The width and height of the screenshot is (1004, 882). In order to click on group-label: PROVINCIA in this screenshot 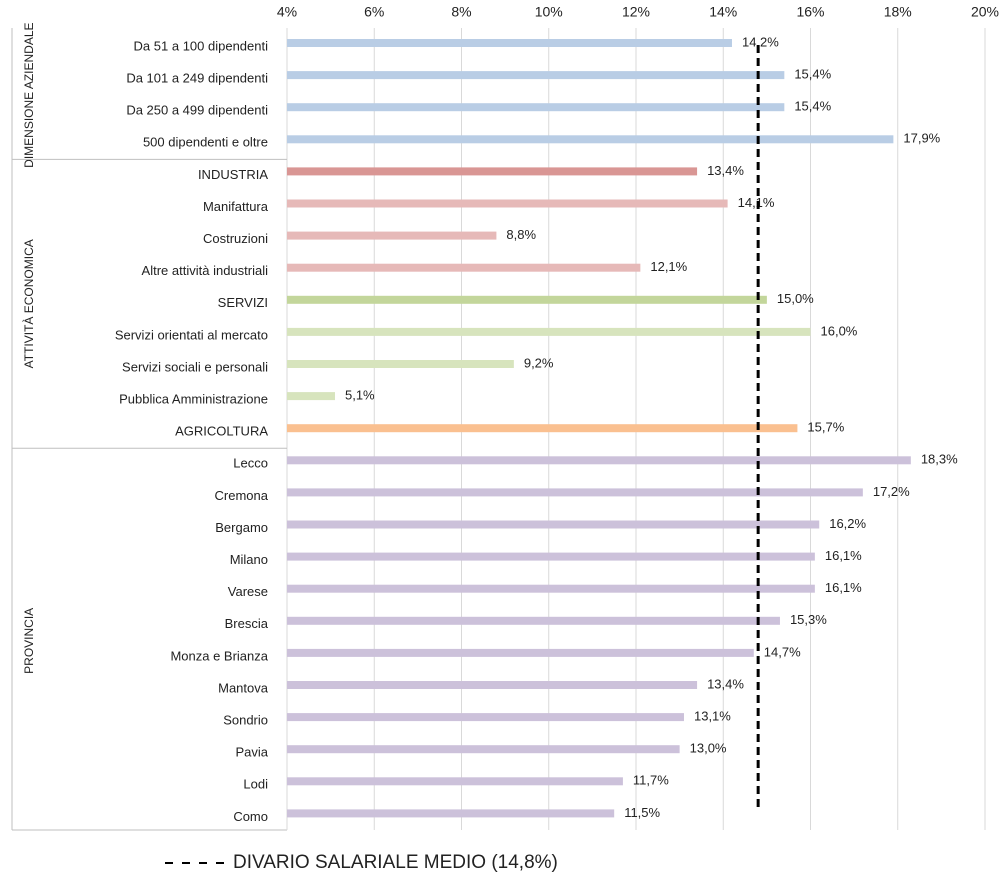, I will do `click(29, 641)`.